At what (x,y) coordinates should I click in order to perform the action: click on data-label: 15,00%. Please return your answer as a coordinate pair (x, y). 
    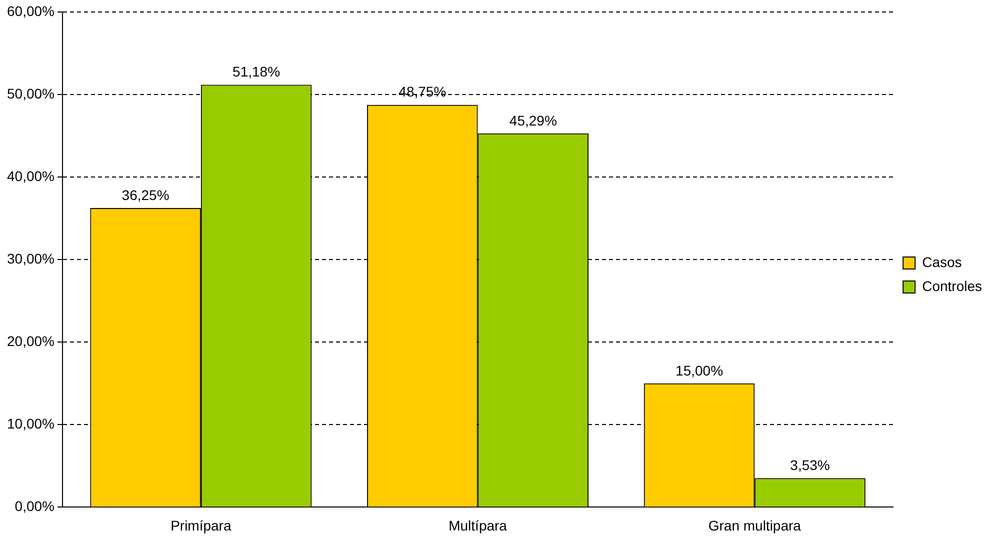
    Looking at the image, I should click on (700, 370).